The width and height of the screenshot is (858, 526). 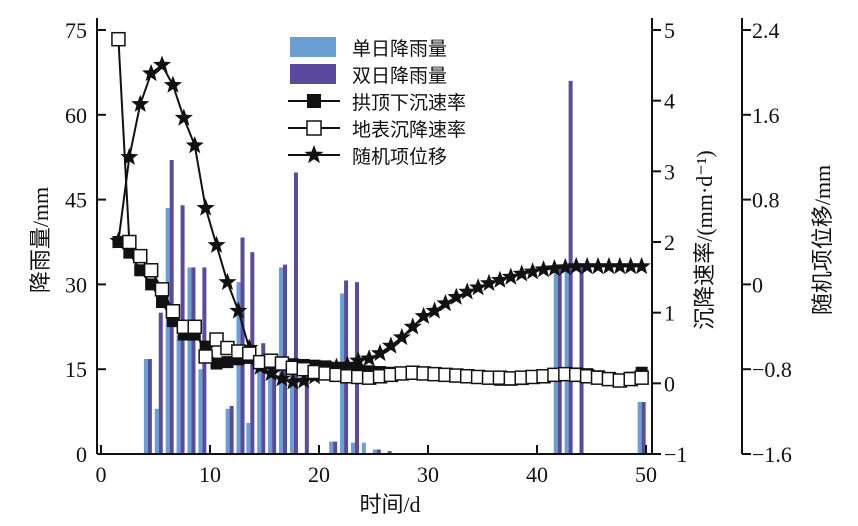 I want to click on y-right2-tick-label: 2.4, so click(x=766, y=30).